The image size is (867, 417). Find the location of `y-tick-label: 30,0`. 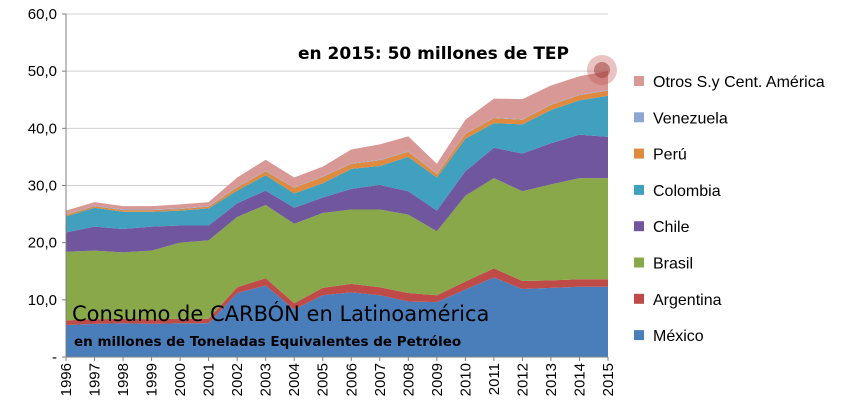

y-tick-label: 30,0 is located at coordinates (42, 186).